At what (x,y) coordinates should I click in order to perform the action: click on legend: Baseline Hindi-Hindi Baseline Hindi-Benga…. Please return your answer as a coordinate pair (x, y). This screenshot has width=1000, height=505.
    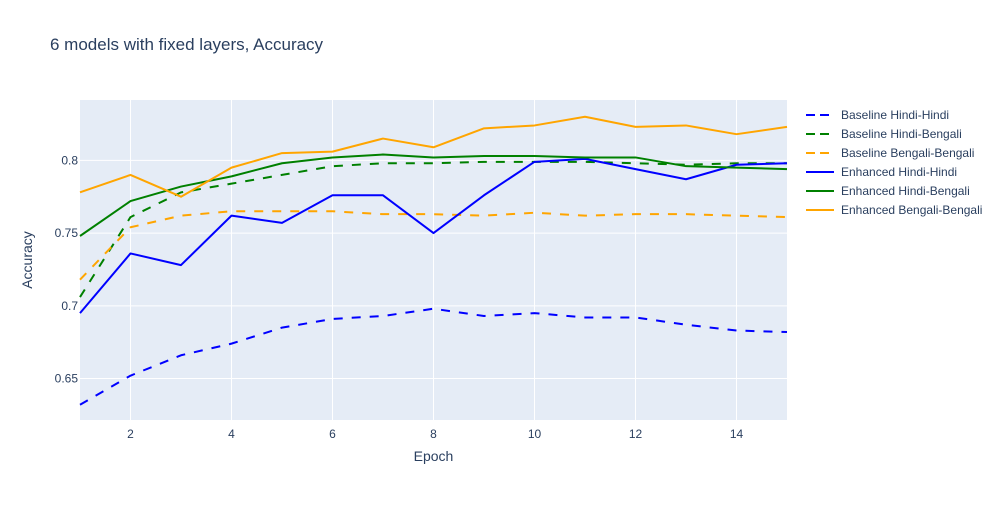
    Looking at the image, I should click on (894, 162).